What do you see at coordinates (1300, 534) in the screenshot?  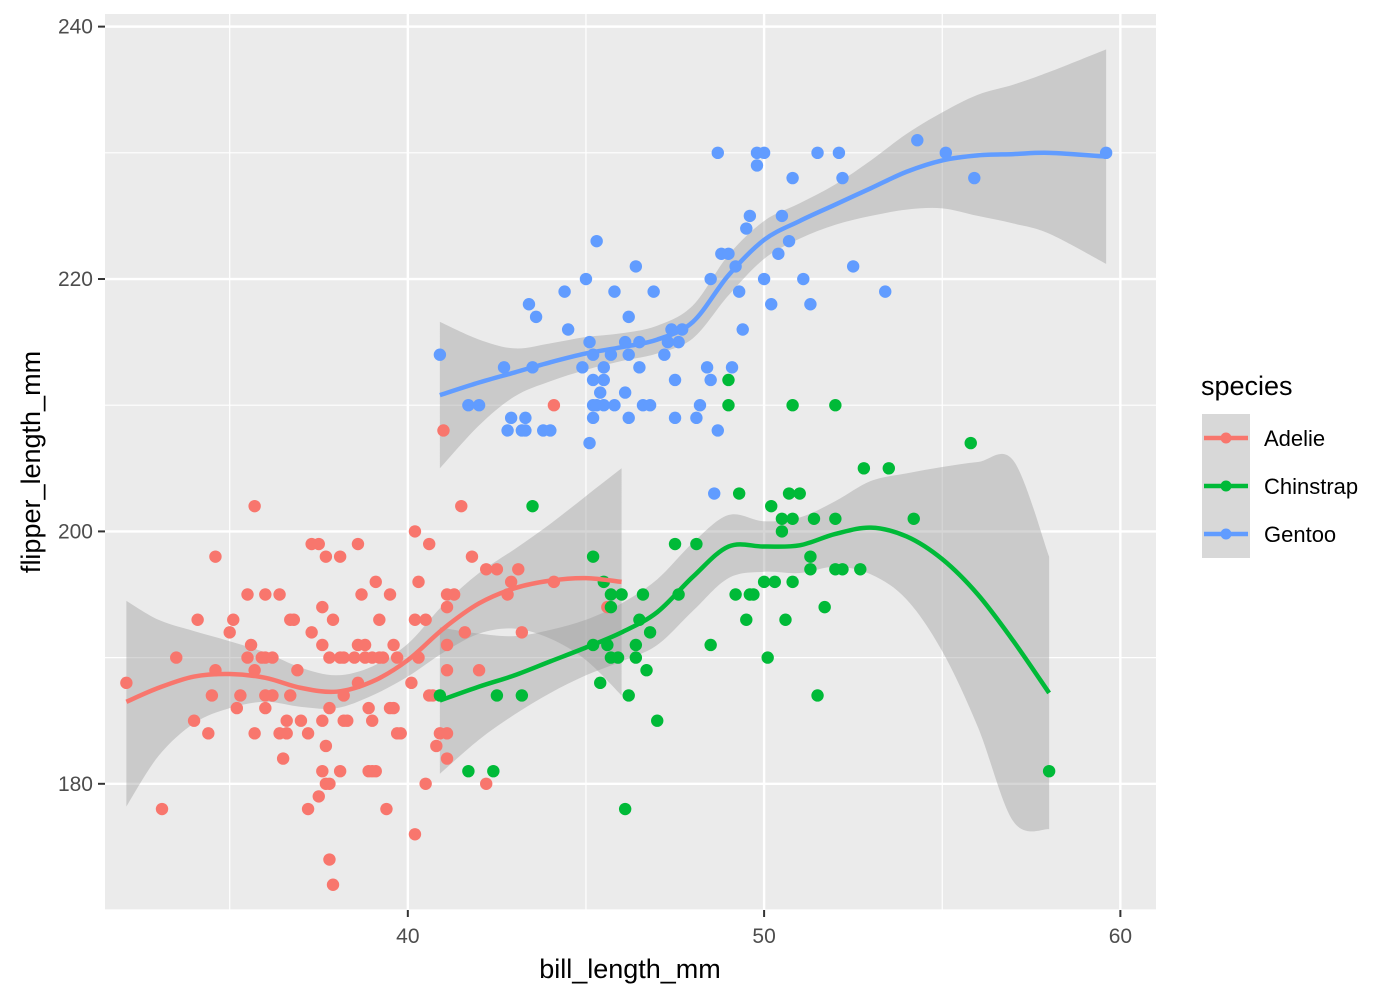 I see `legend-label-gentoo: Gentoo` at bounding box center [1300, 534].